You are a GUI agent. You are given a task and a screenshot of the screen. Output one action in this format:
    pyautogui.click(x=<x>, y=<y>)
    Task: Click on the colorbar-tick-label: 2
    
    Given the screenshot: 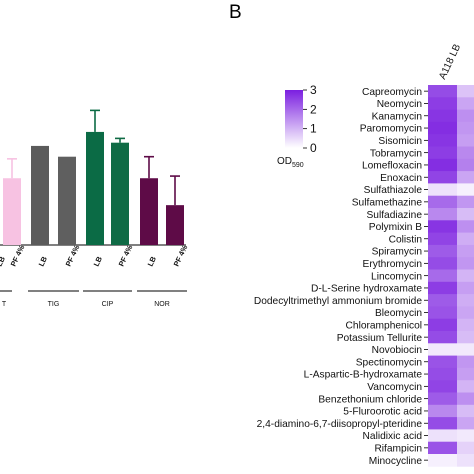 What is the action you would take?
    pyautogui.click(x=313, y=109)
    